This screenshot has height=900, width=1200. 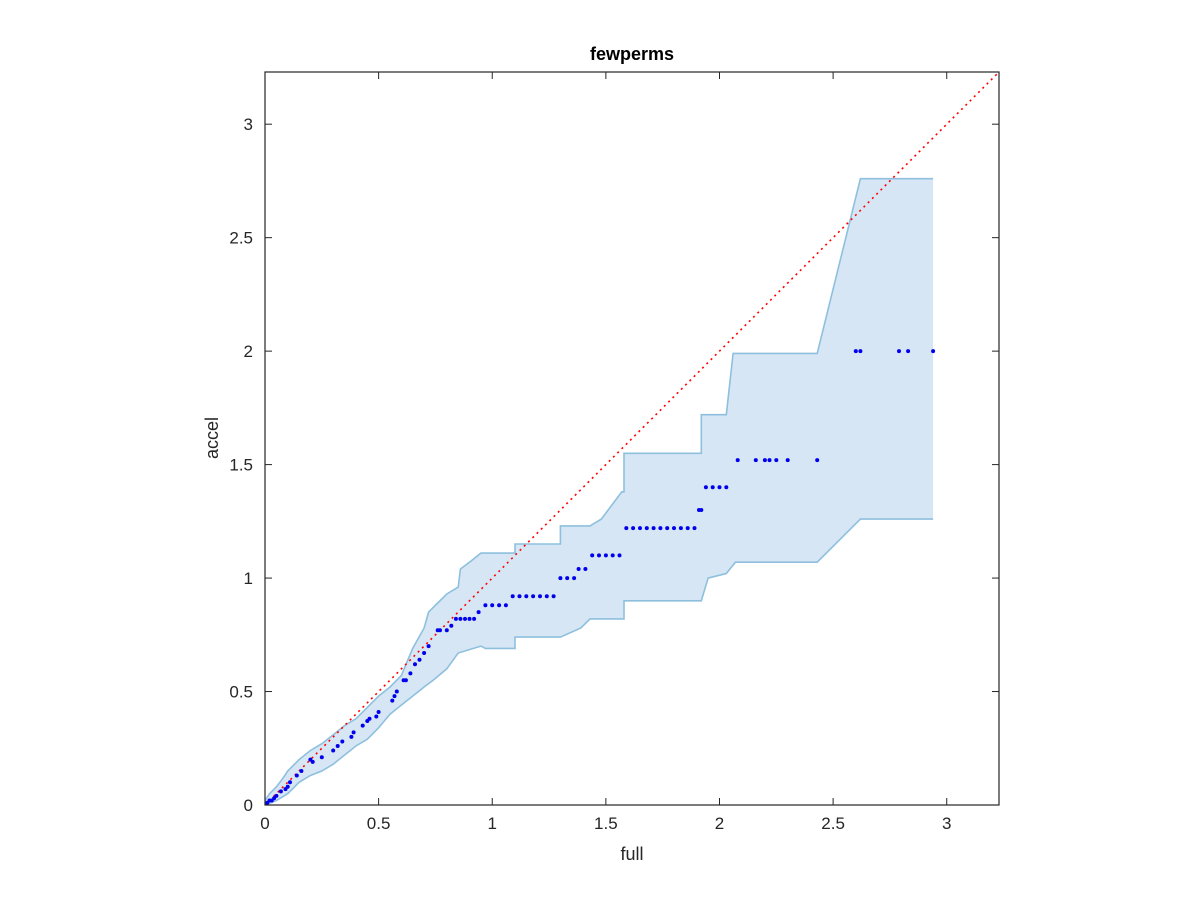 What do you see at coordinates (241, 692) in the screenshot?
I see `y-tick-label: 0.5` at bounding box center [241, 692].